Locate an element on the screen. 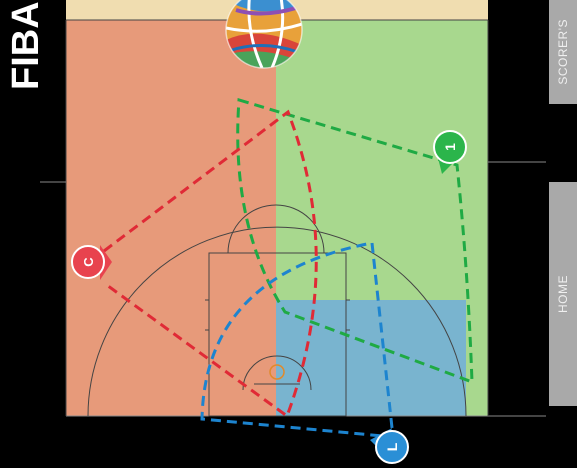 The height and width of the screenshot is (468, 577). tab-scorers: SCORER'S is located at coordinates (563, 52).